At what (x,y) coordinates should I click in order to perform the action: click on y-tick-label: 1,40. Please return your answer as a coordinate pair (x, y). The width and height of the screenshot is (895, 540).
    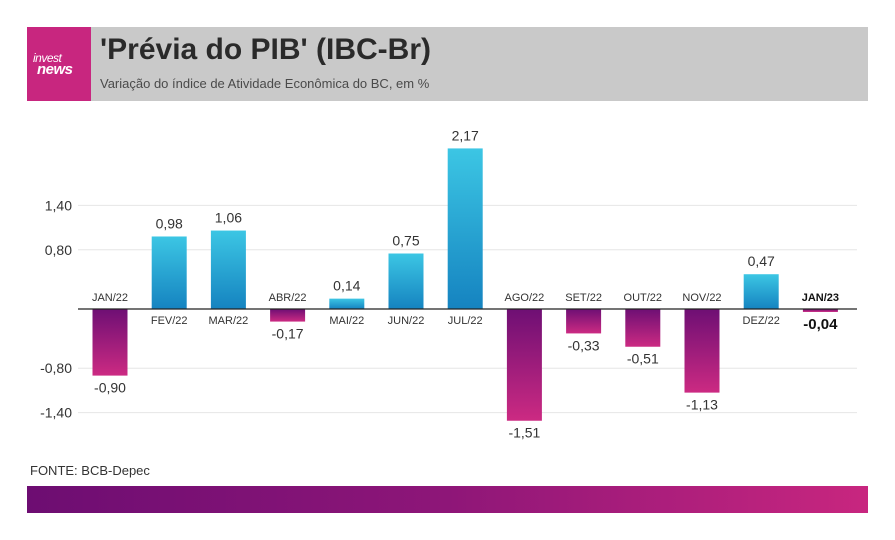
    Looking at the image, I should click on (58, 205).